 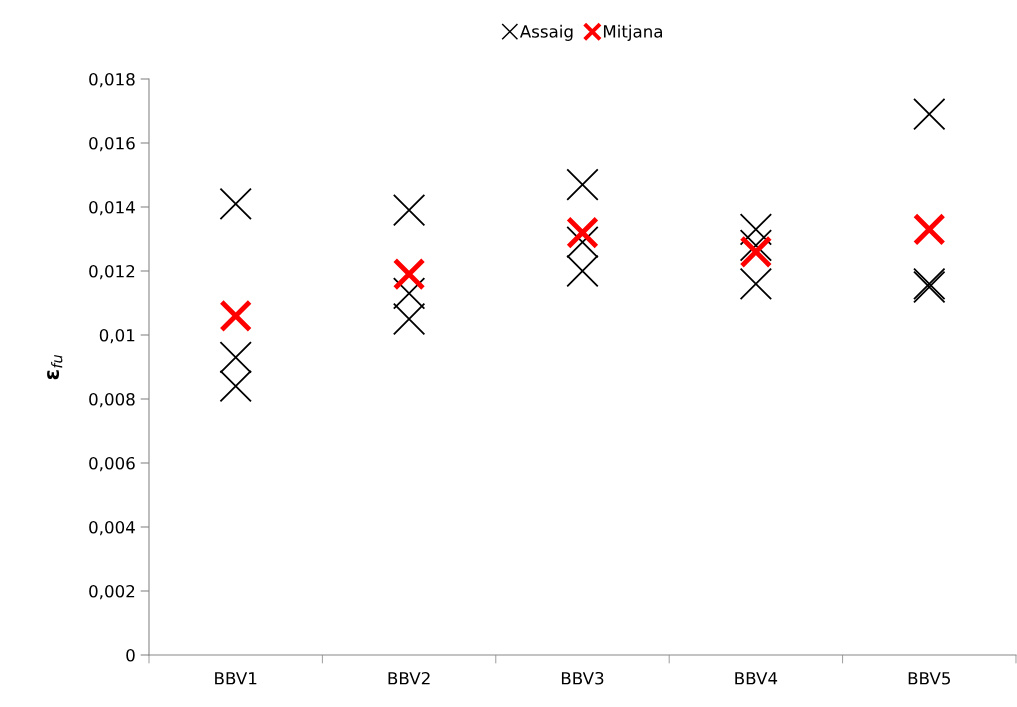 What do you see at coordinates (112, 592) in the screenshot?
I see `y-tick-label: 0,002` at bounding box center [112, 592].